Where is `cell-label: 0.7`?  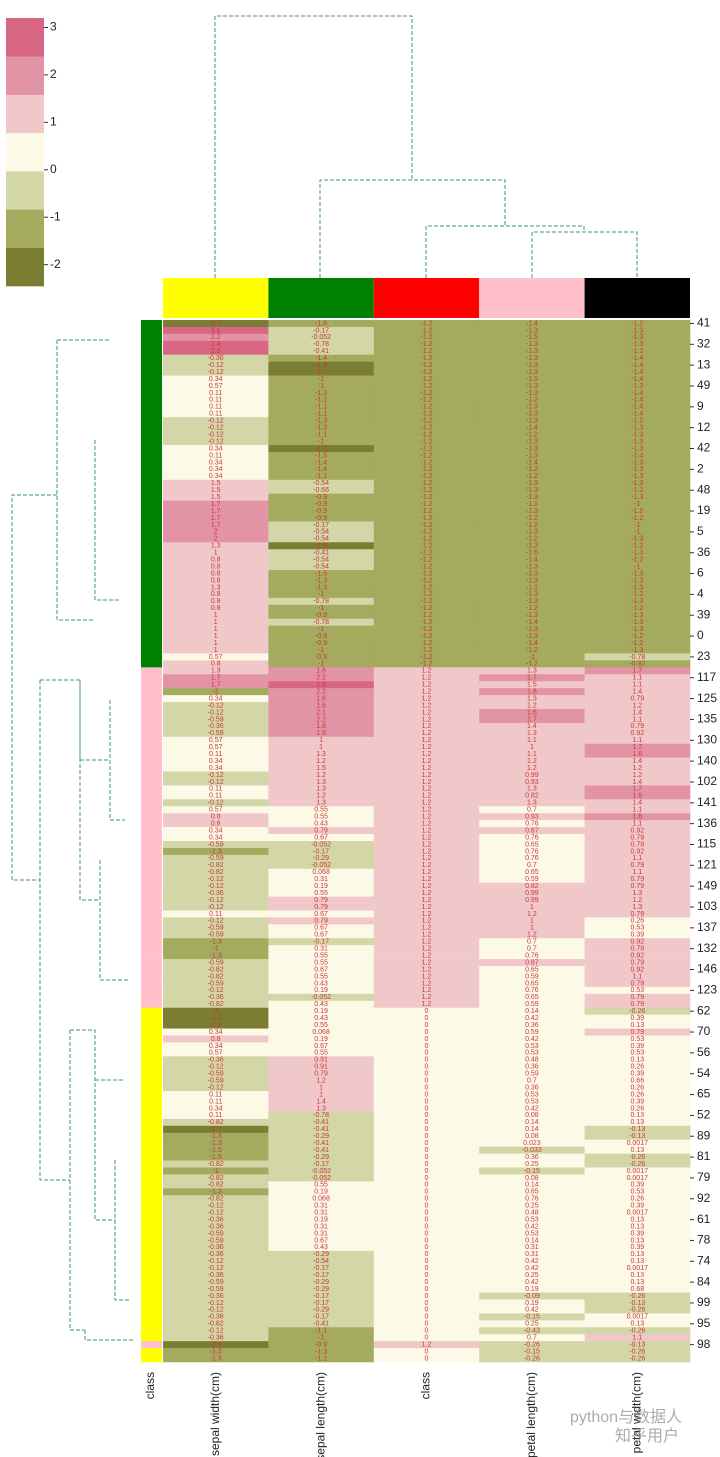 cell-label: 0.7 is located at coordinates (532, 949).